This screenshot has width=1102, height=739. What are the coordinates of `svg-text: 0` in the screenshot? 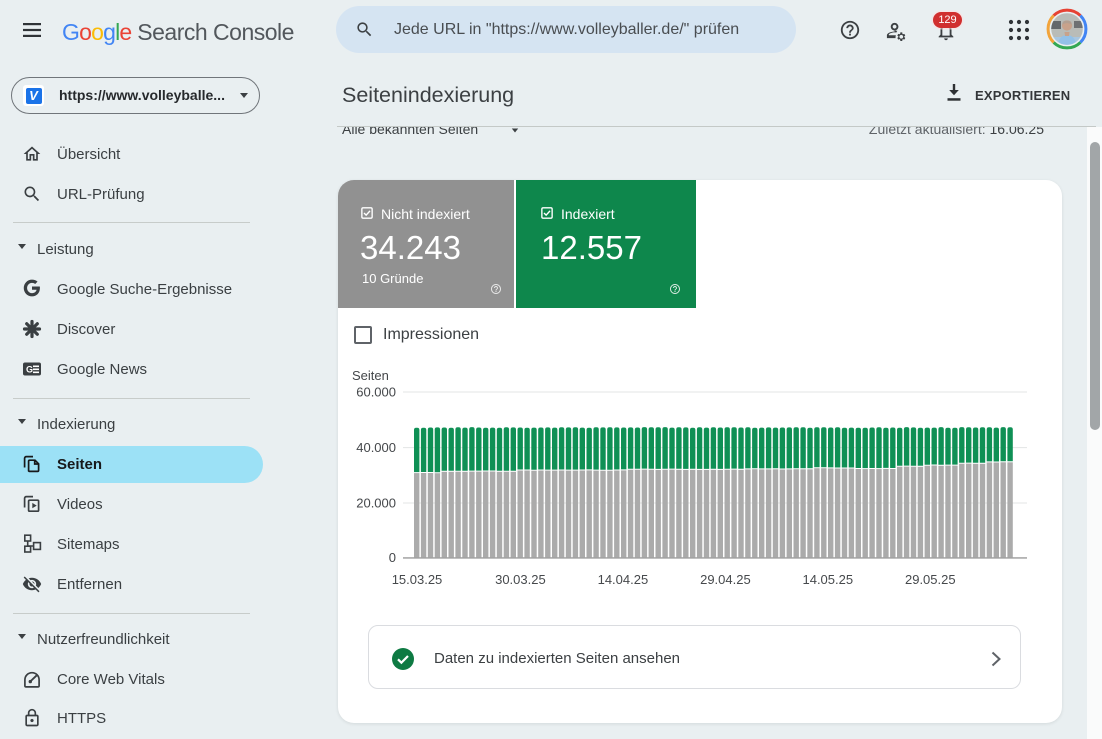 It's located at (392, 557).